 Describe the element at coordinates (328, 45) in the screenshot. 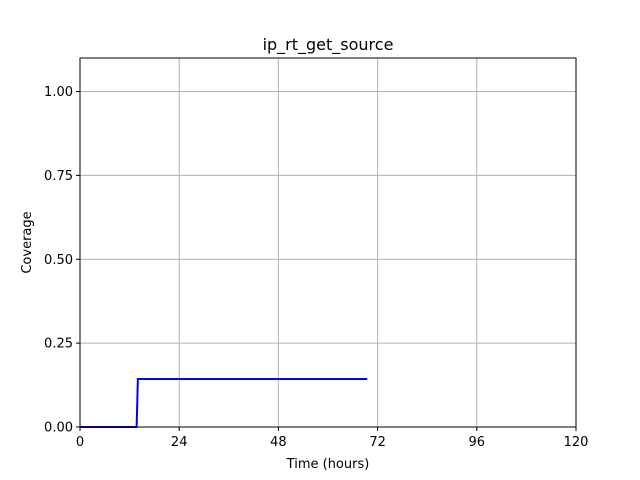

I see `chart-title: ip_rt_get_source` at that location.